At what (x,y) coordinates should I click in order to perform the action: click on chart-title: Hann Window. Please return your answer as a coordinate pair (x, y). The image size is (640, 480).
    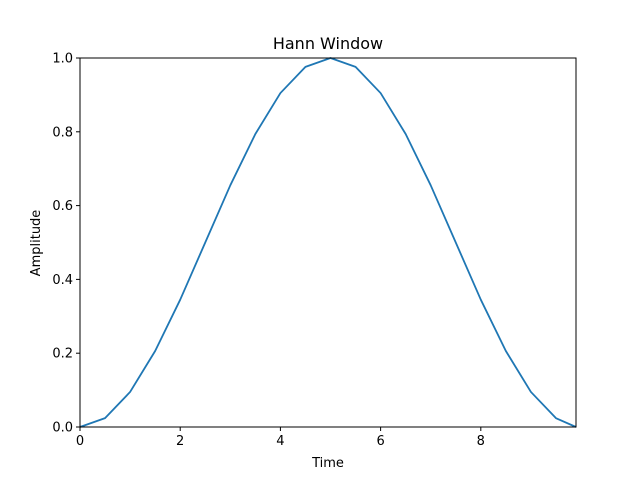
    Looking at the image, I should click on (328, 43).